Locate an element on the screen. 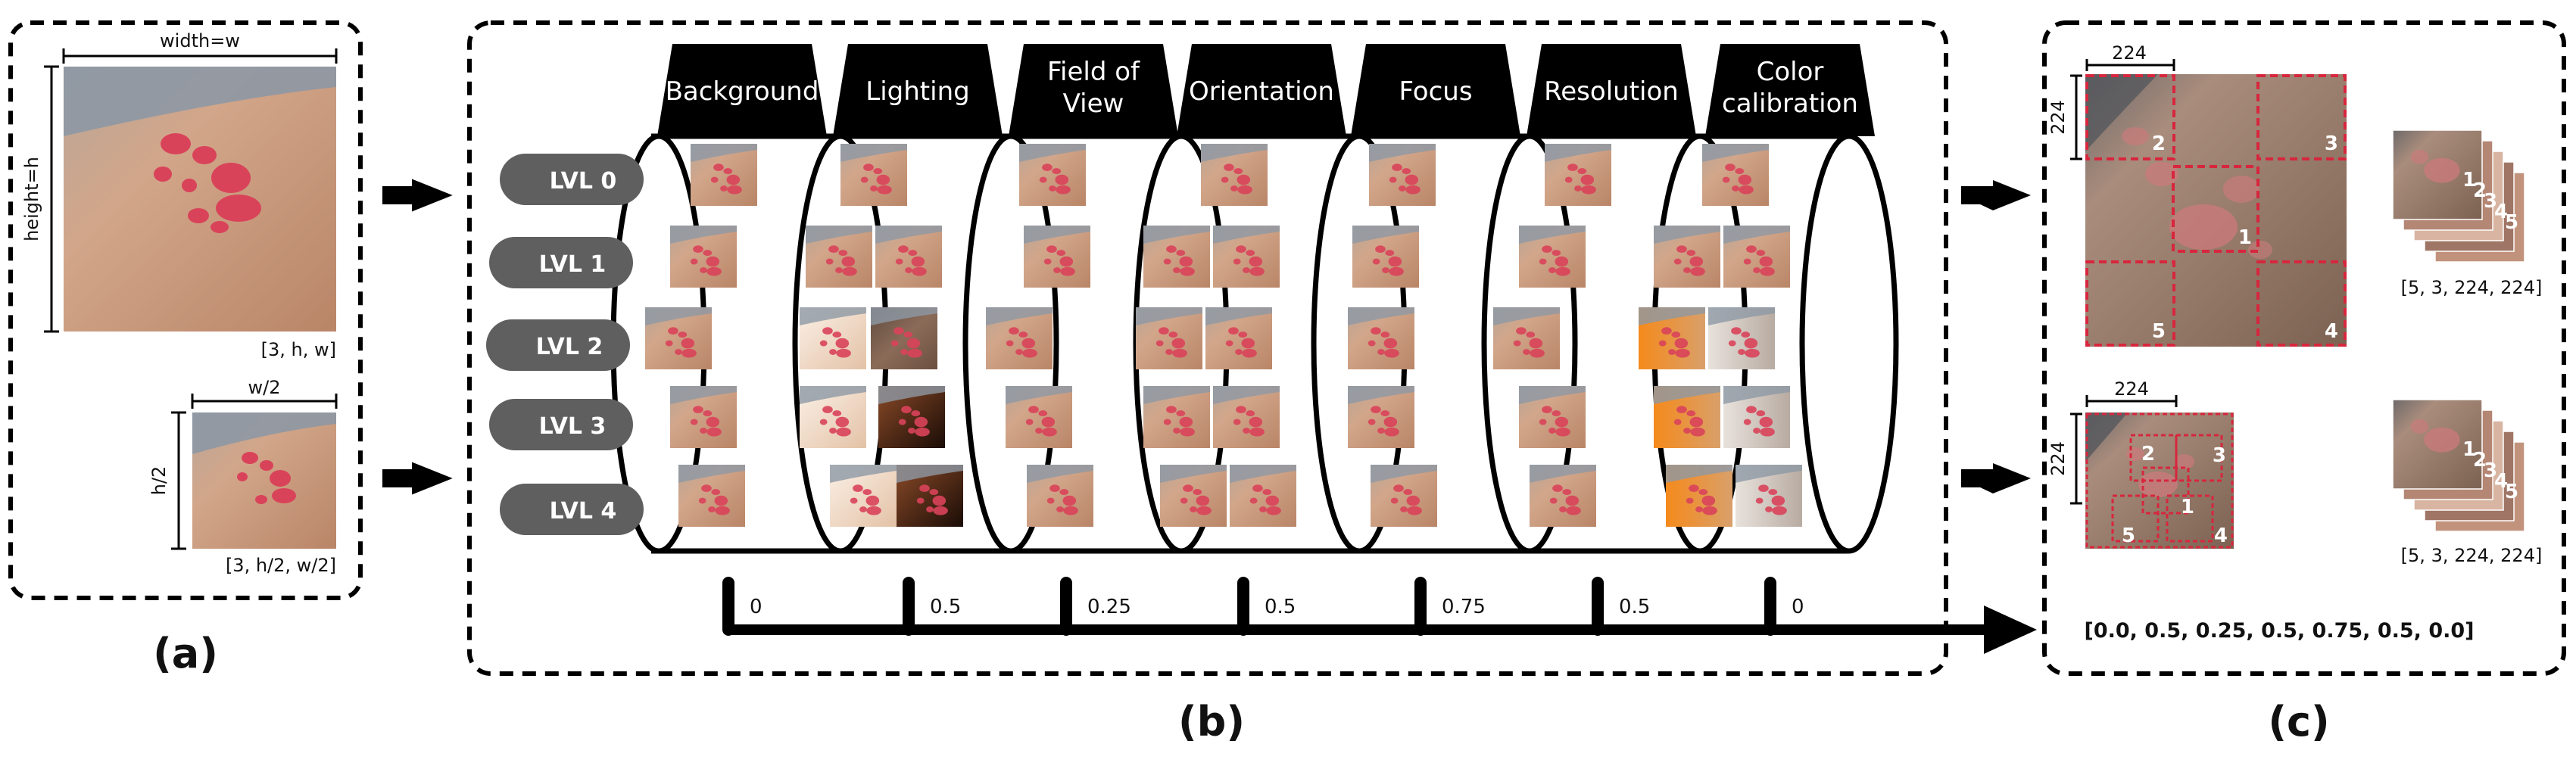 The height and width of the screenshot is (772, 2576). half-width-label: w/2 is located at coordinates (264, 387).